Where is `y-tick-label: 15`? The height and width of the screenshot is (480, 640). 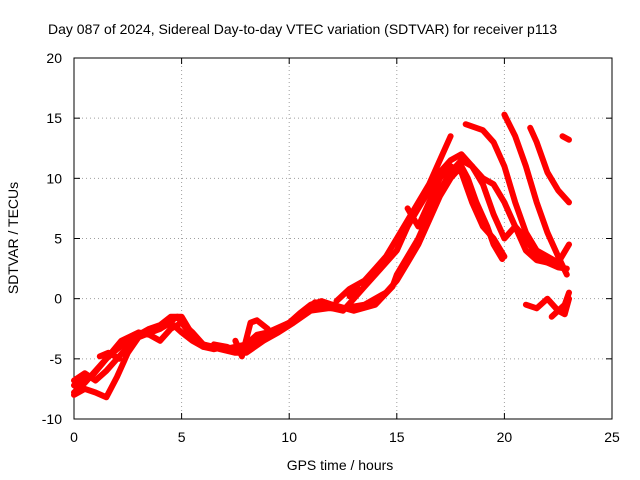 y-tick-label: 15 is located at coordinates (54, 118).